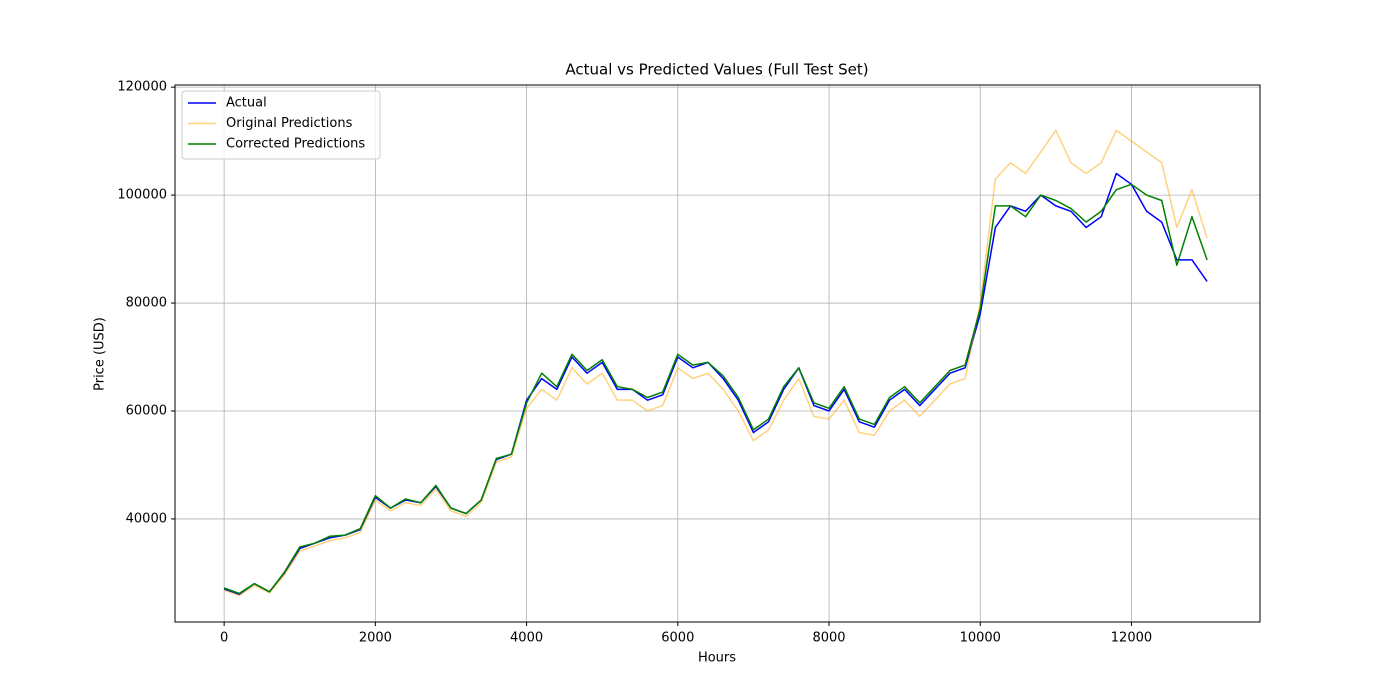 The height and width of the screenshot is (700, 1400). What do you see at coordinates (295, 144) in the screenshot?
I see `legend-label: Corrected Predictions` at bounding box center [295, 144].